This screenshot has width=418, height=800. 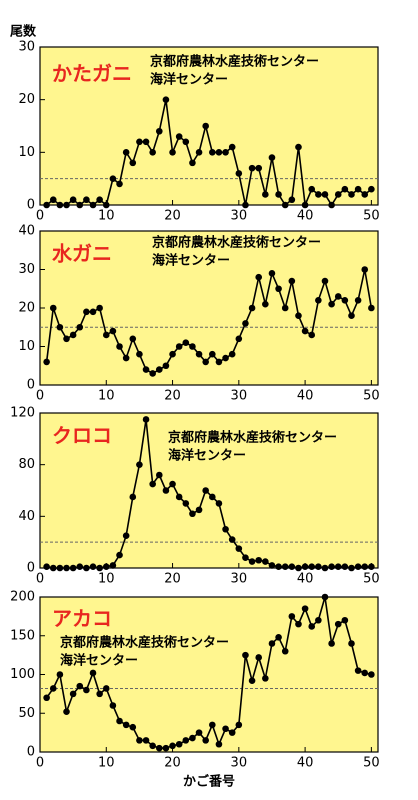 What do you see at coordinates (26, 713) in the screenshot?
I see `y-tick-label: 50` at bounding box center [26, 713].